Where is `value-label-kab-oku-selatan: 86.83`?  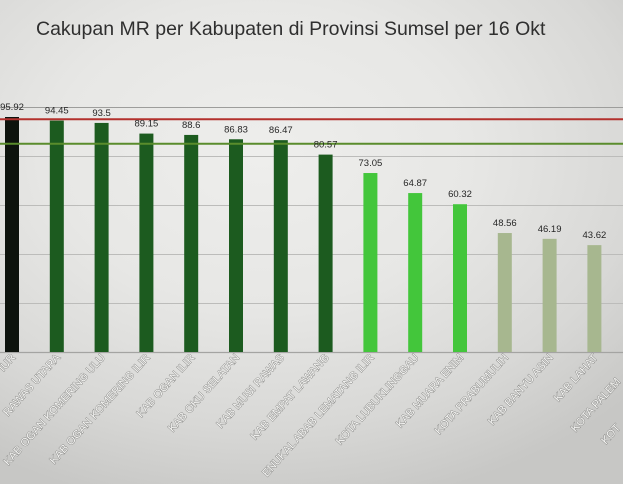 value-label-kab-oku-selatan: 86.83 is located at coordinates (236, 129).